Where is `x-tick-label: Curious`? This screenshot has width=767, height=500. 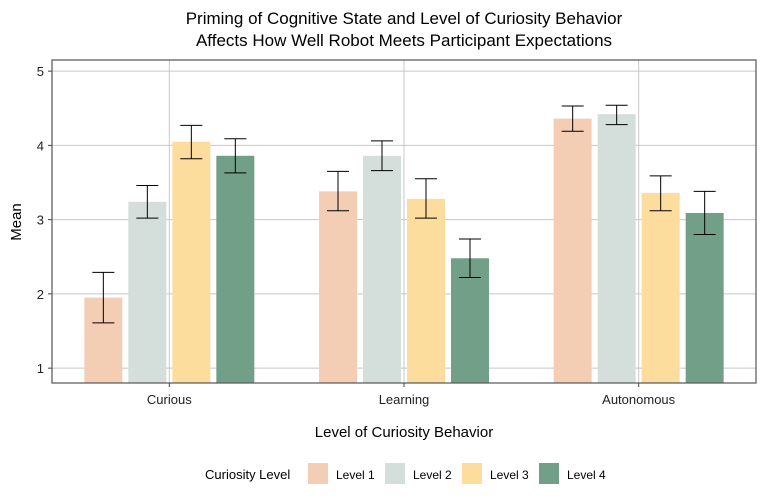
x-tick-label: Curious is located at coordinates (169, 399).